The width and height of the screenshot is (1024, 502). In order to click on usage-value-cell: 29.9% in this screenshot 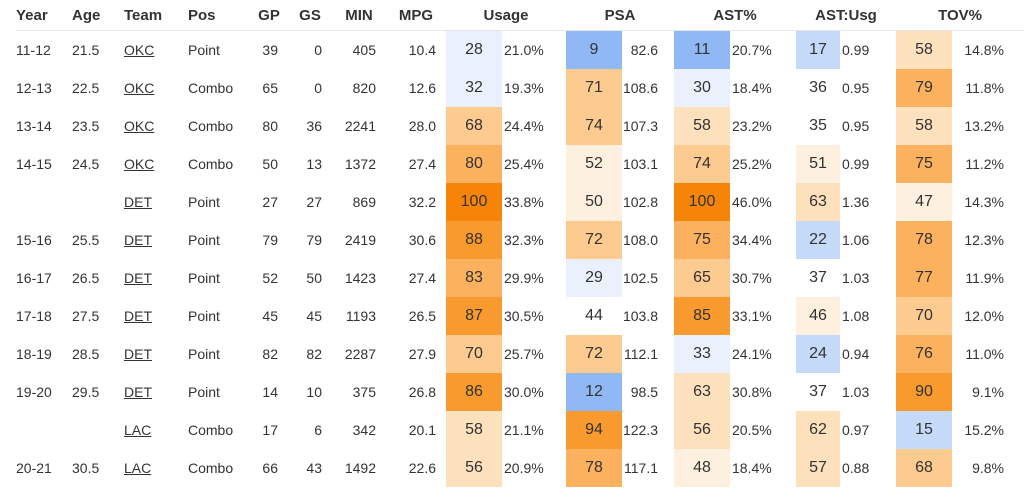, I will do `click(524, 278)`.